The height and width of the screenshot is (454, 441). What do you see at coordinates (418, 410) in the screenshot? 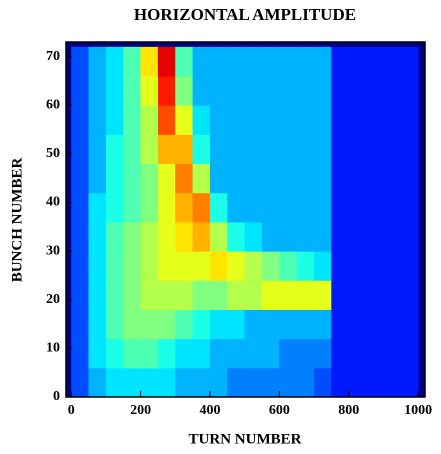
I see `x-tick-label: 1000` at bounding box center [418, 410].